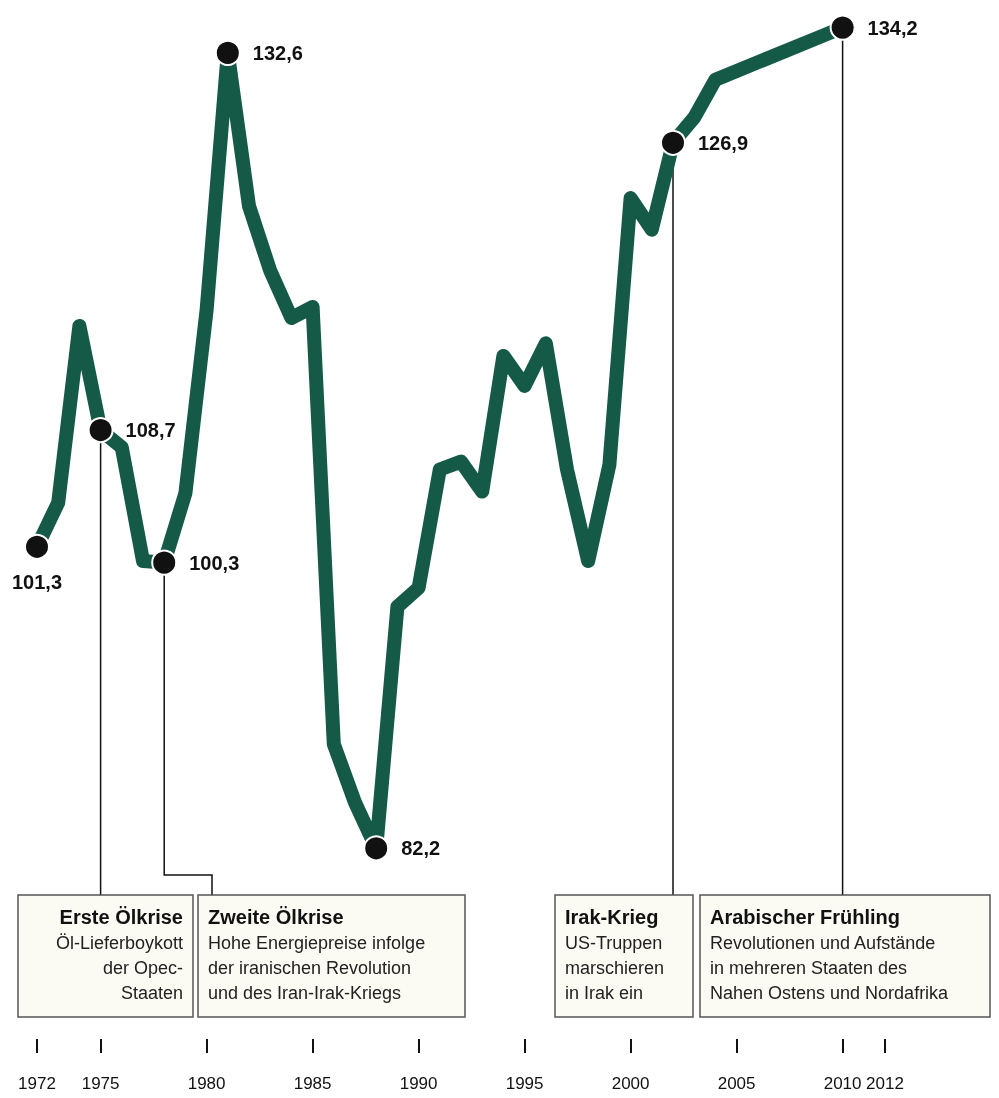  What do you see at coordinates (37, 1083) in the screenshot?
I see `x-tick-label: 1972` at bounding box center [37, 1083].